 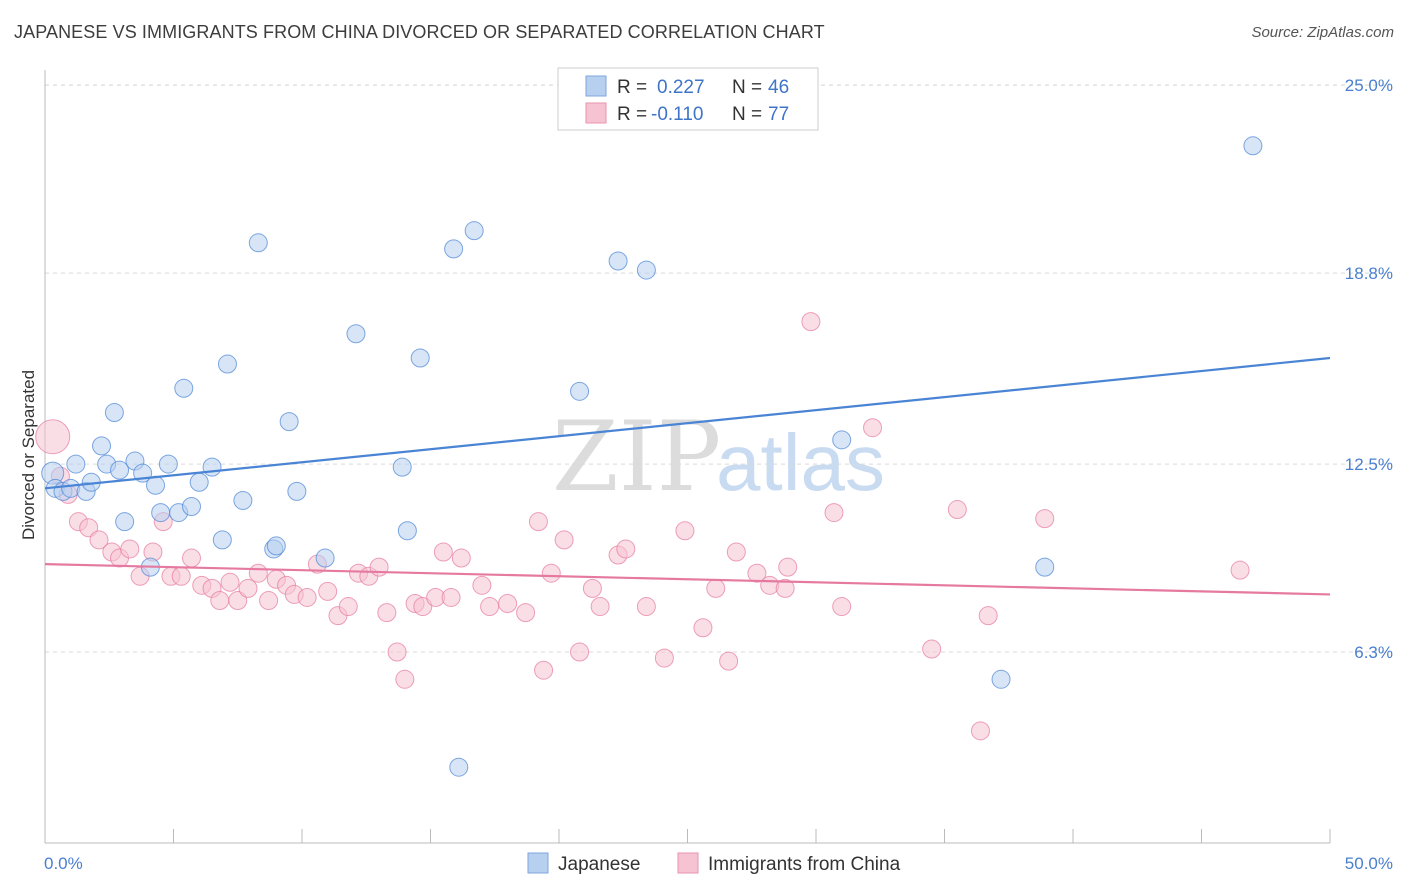 I want to click on legend-swatch-china, so click(x=596, y=113).